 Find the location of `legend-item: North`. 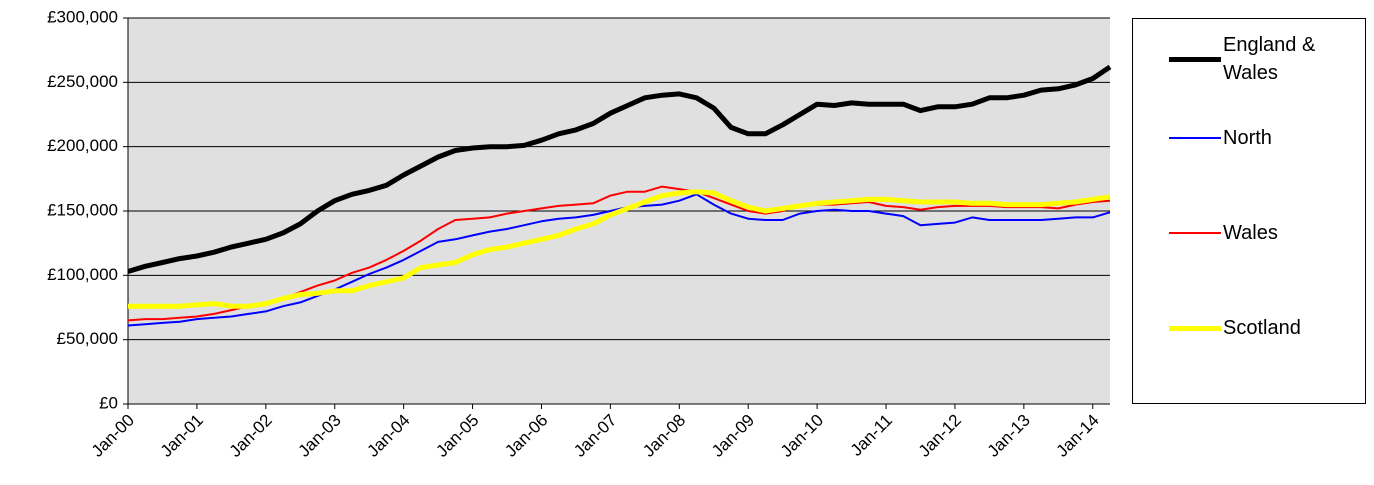

legend-item: North is located at coordinates (1249, 138).